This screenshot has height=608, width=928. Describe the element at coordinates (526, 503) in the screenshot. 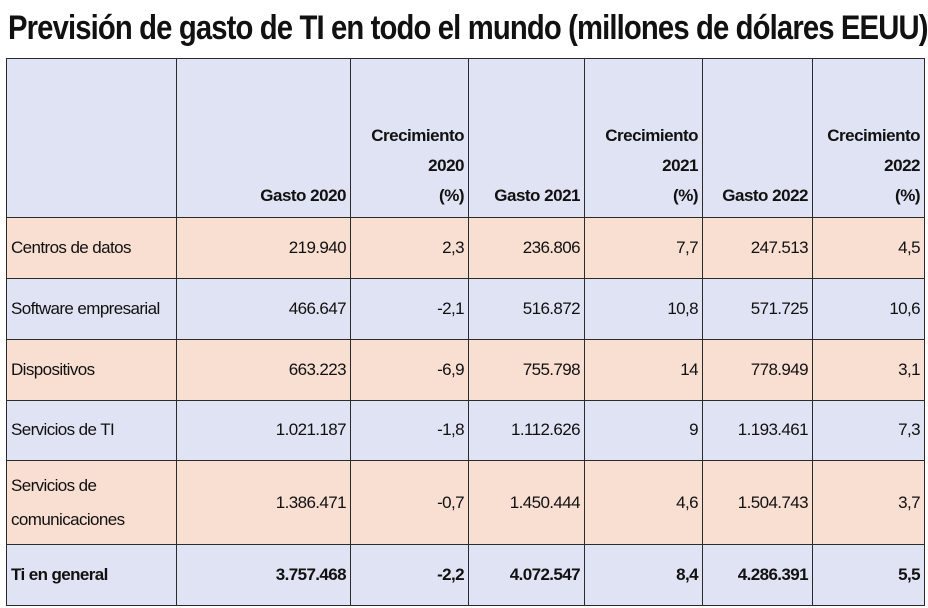

I see `gasto-2021-cell: 1.450.444` at that location.